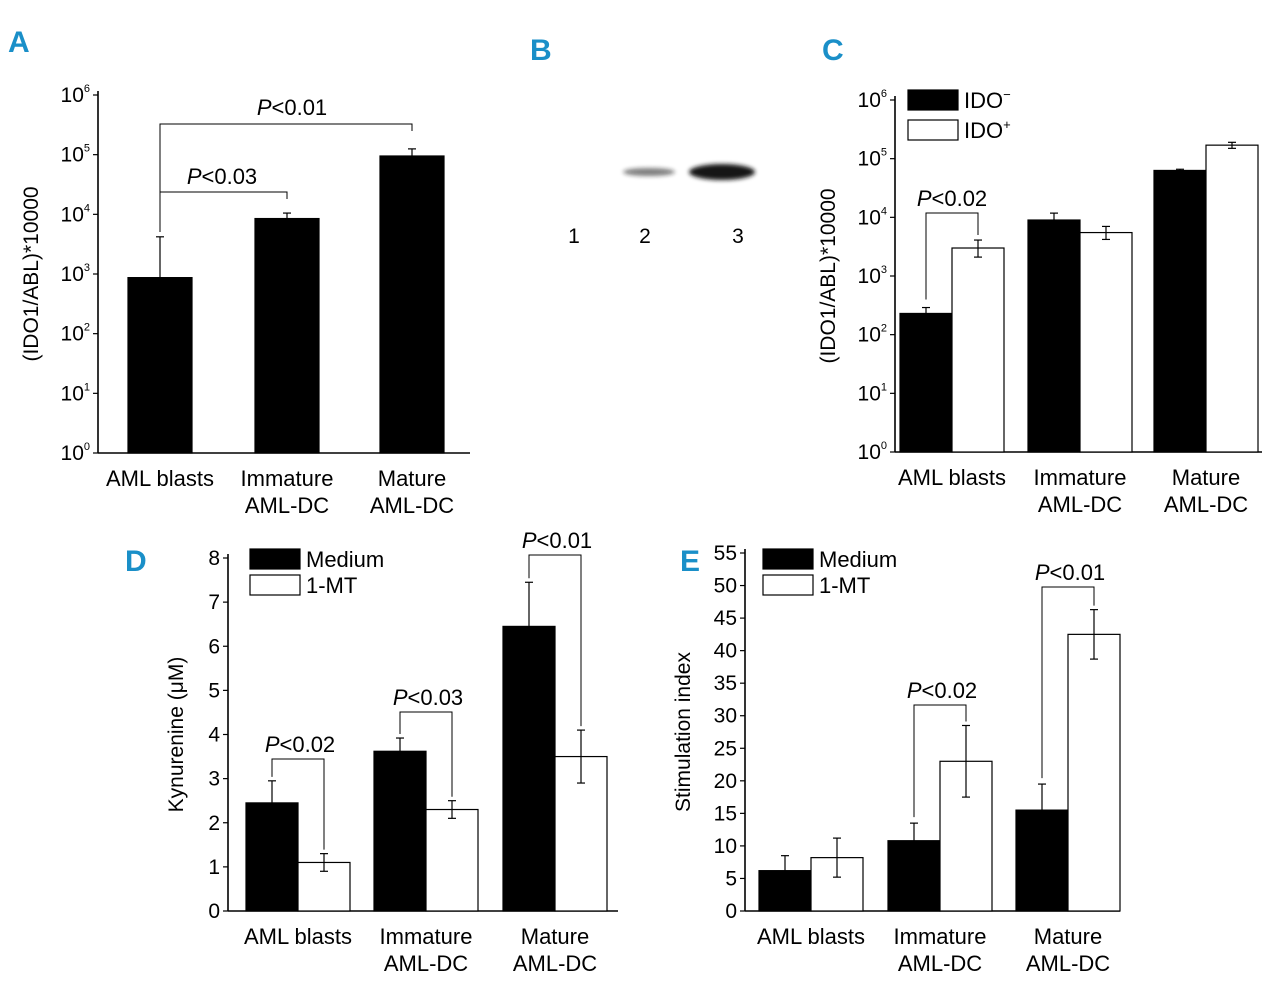 The image size is (1280, 991). Describe the element at coordinates (725, 813) in the screenshot. I see `y-tick-label: 15` at that location.